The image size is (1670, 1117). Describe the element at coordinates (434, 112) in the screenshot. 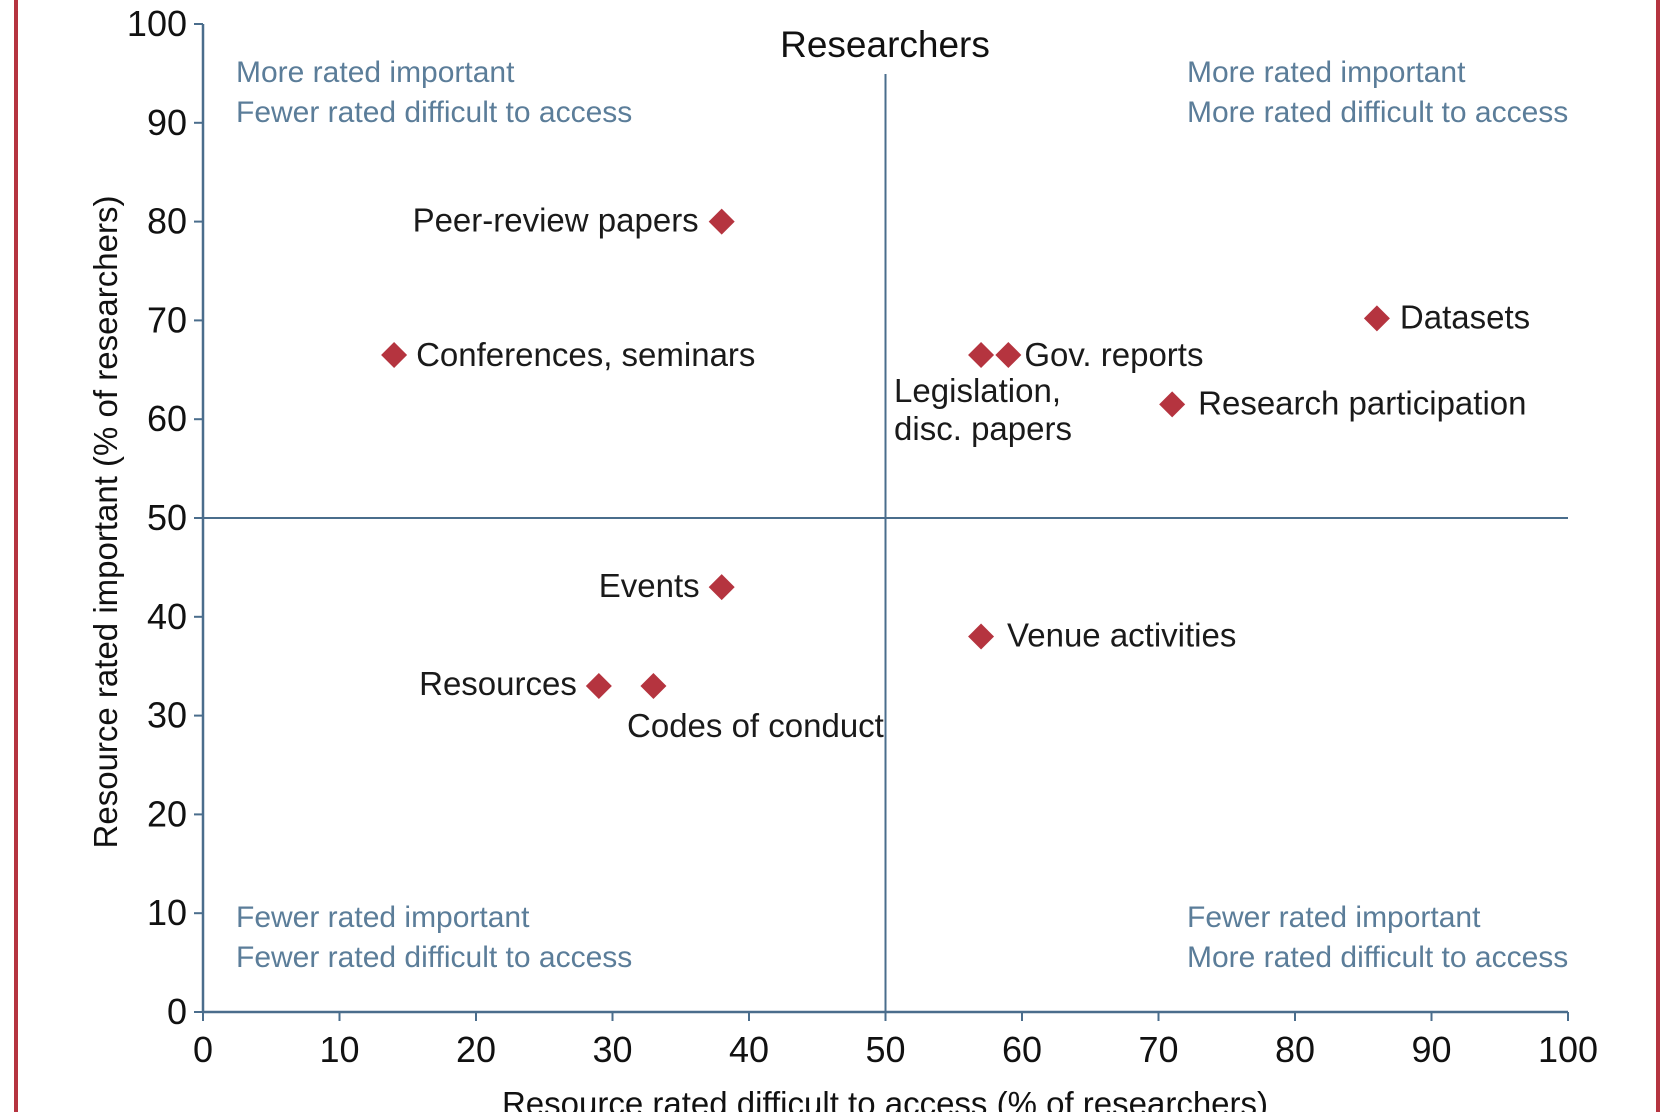

I see `quadrant-note-top-left: Fewer rated difficult to access` at that location.